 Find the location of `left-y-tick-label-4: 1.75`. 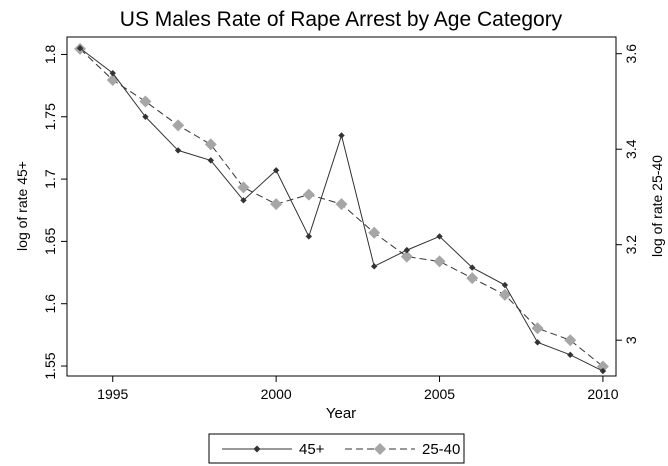

left-y-tick-label-4: 1.75 is located at coordinates (50, 116).